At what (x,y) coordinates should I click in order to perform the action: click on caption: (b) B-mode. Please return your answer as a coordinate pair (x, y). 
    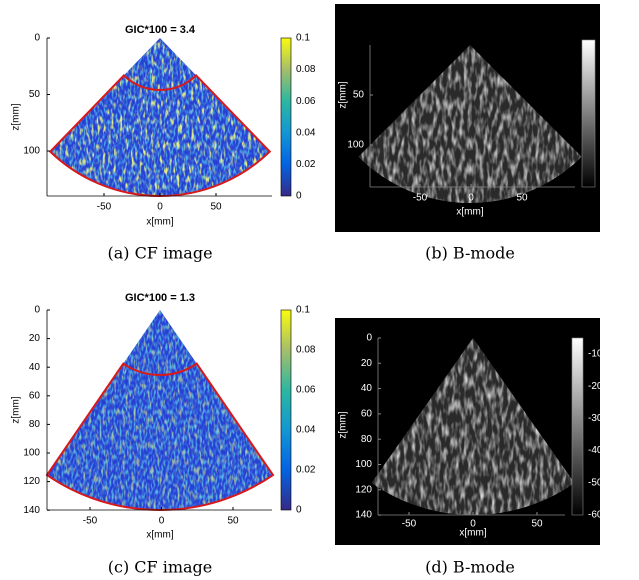
    Looking at the image, I should click on (470, 253).